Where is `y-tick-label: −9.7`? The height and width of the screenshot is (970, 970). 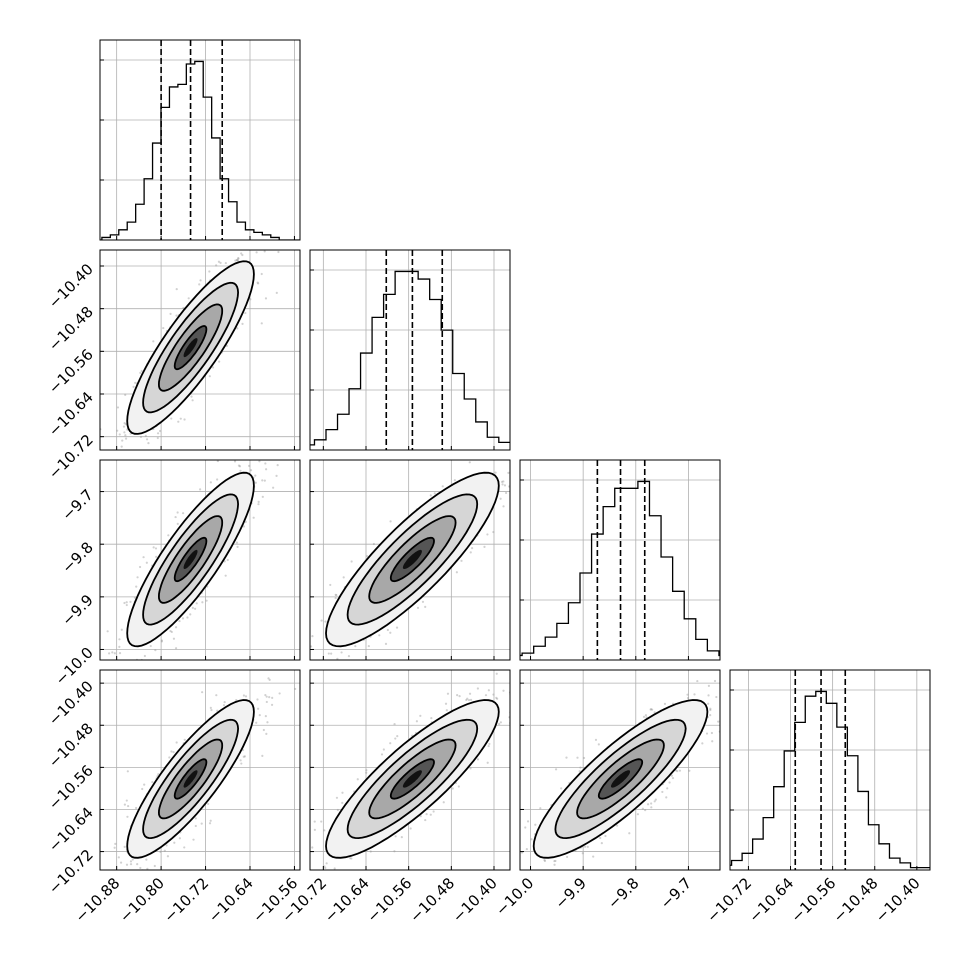 y-tick-label: −9.7 is located at coordinates (77, 505).